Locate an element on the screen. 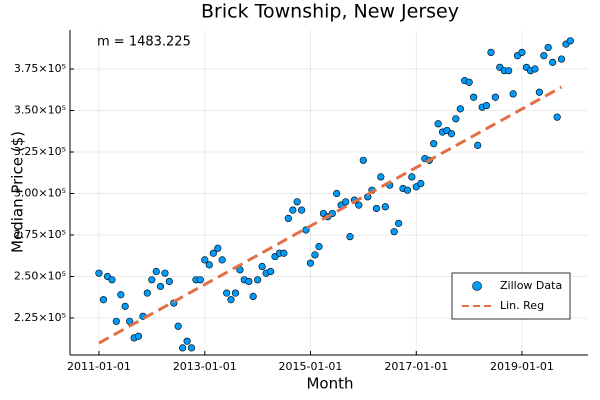 This screenshot has width=600, height=400. x-axis-label: Month is located at coordinates (329, 384).